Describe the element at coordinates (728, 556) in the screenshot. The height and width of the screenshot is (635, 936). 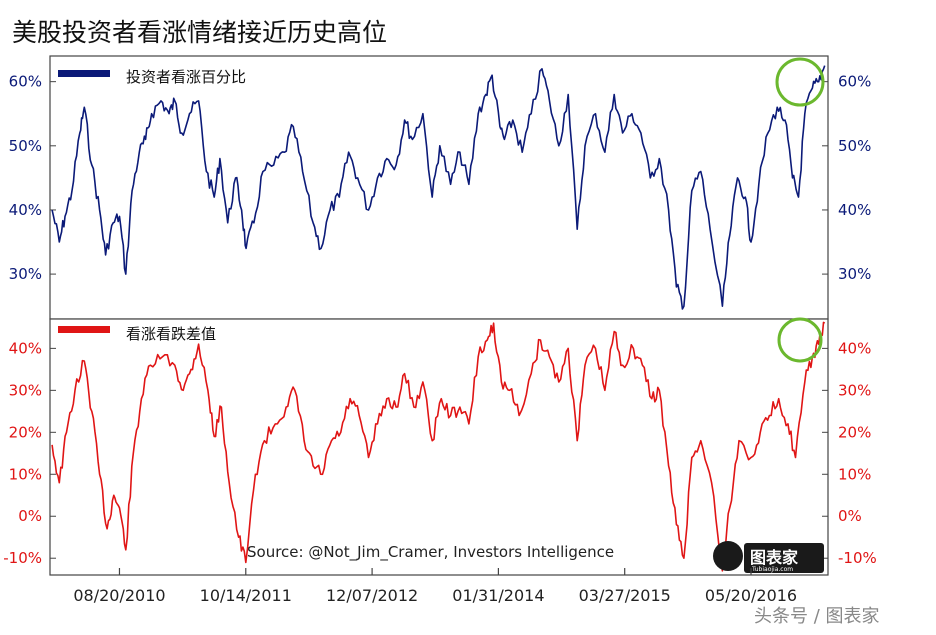
I see `logo-head-icon` at that location.